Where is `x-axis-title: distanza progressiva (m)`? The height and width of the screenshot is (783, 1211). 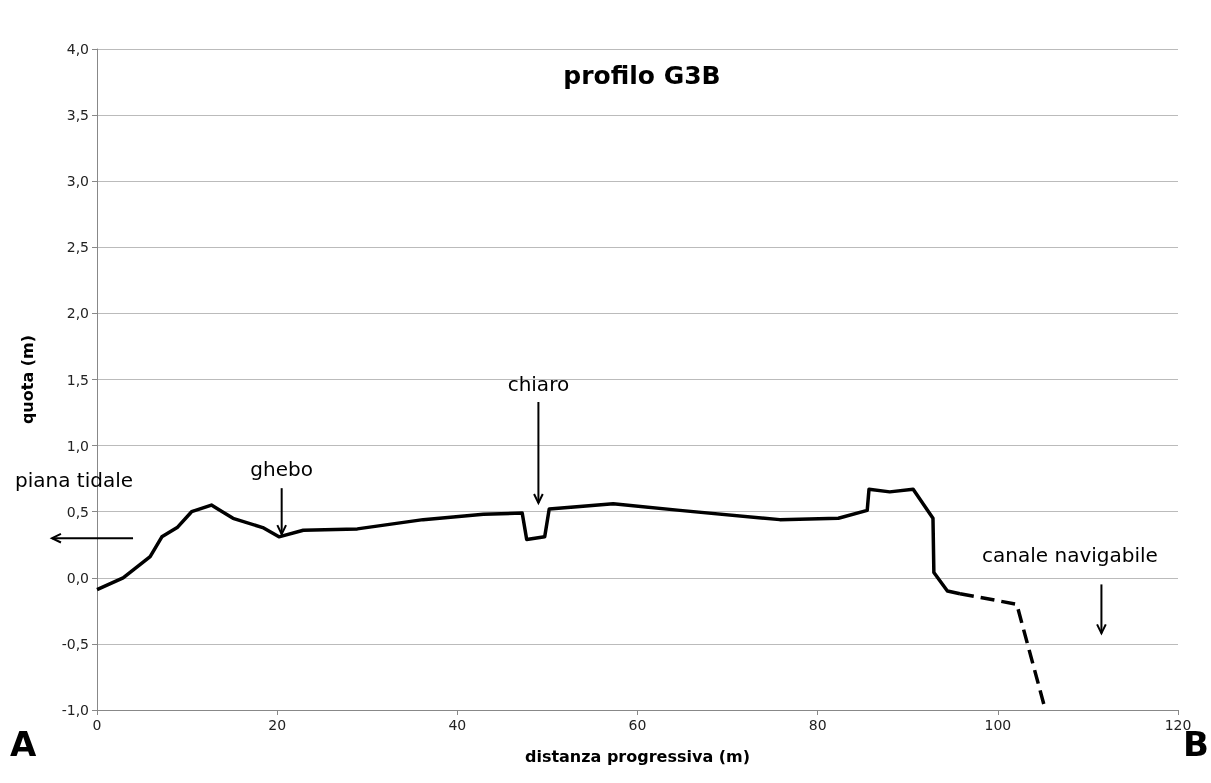
x-axis-title: distanza progressiva (m) is located at coordinates (637, 756).